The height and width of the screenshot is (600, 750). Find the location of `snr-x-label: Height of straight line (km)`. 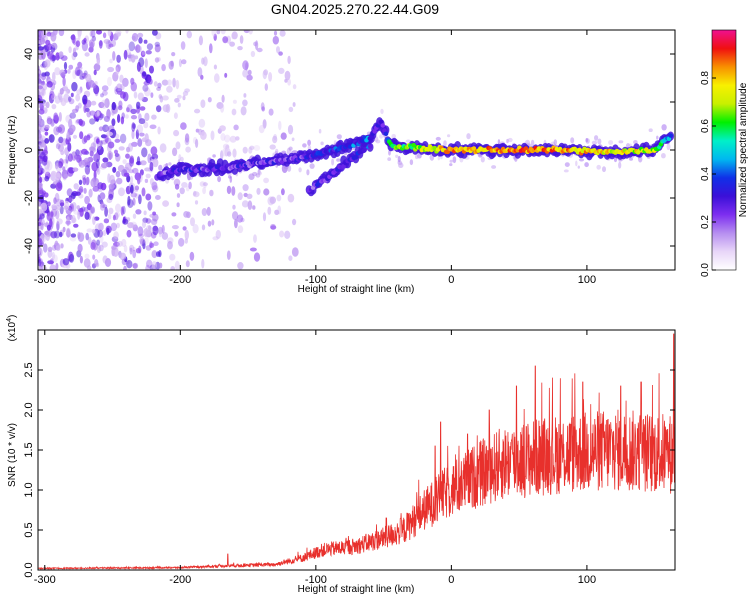

snr-x-label: Height of straight line (km) is located at coordinates (356, 589).